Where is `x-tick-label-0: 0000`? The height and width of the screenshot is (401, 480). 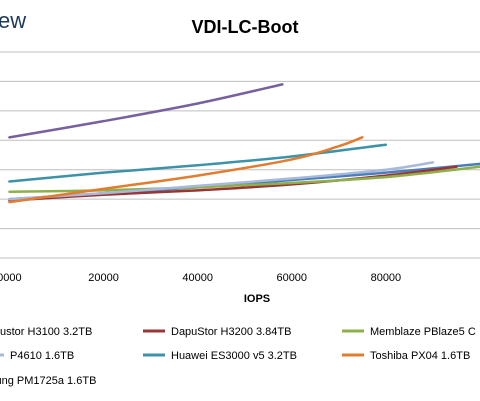 x-tick-label-0: 0000 is located at coordinates (11, 278).